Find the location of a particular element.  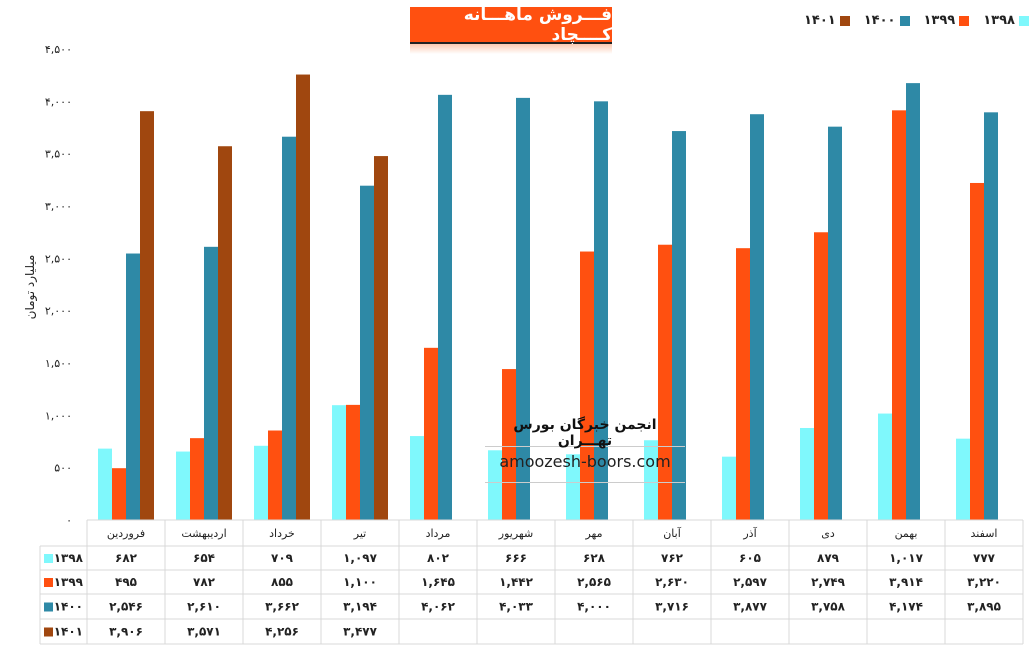

y-tick-label: ۴,۵۰۰ is located at coordinates (58, 49).